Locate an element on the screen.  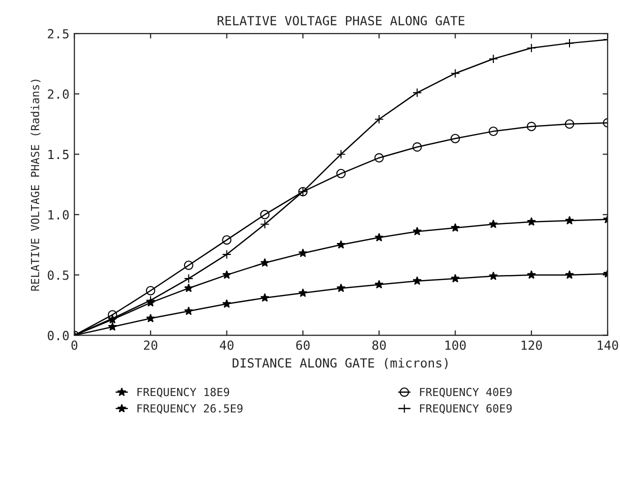
x-tick-label: 140 is located at coordinates (608, 345).